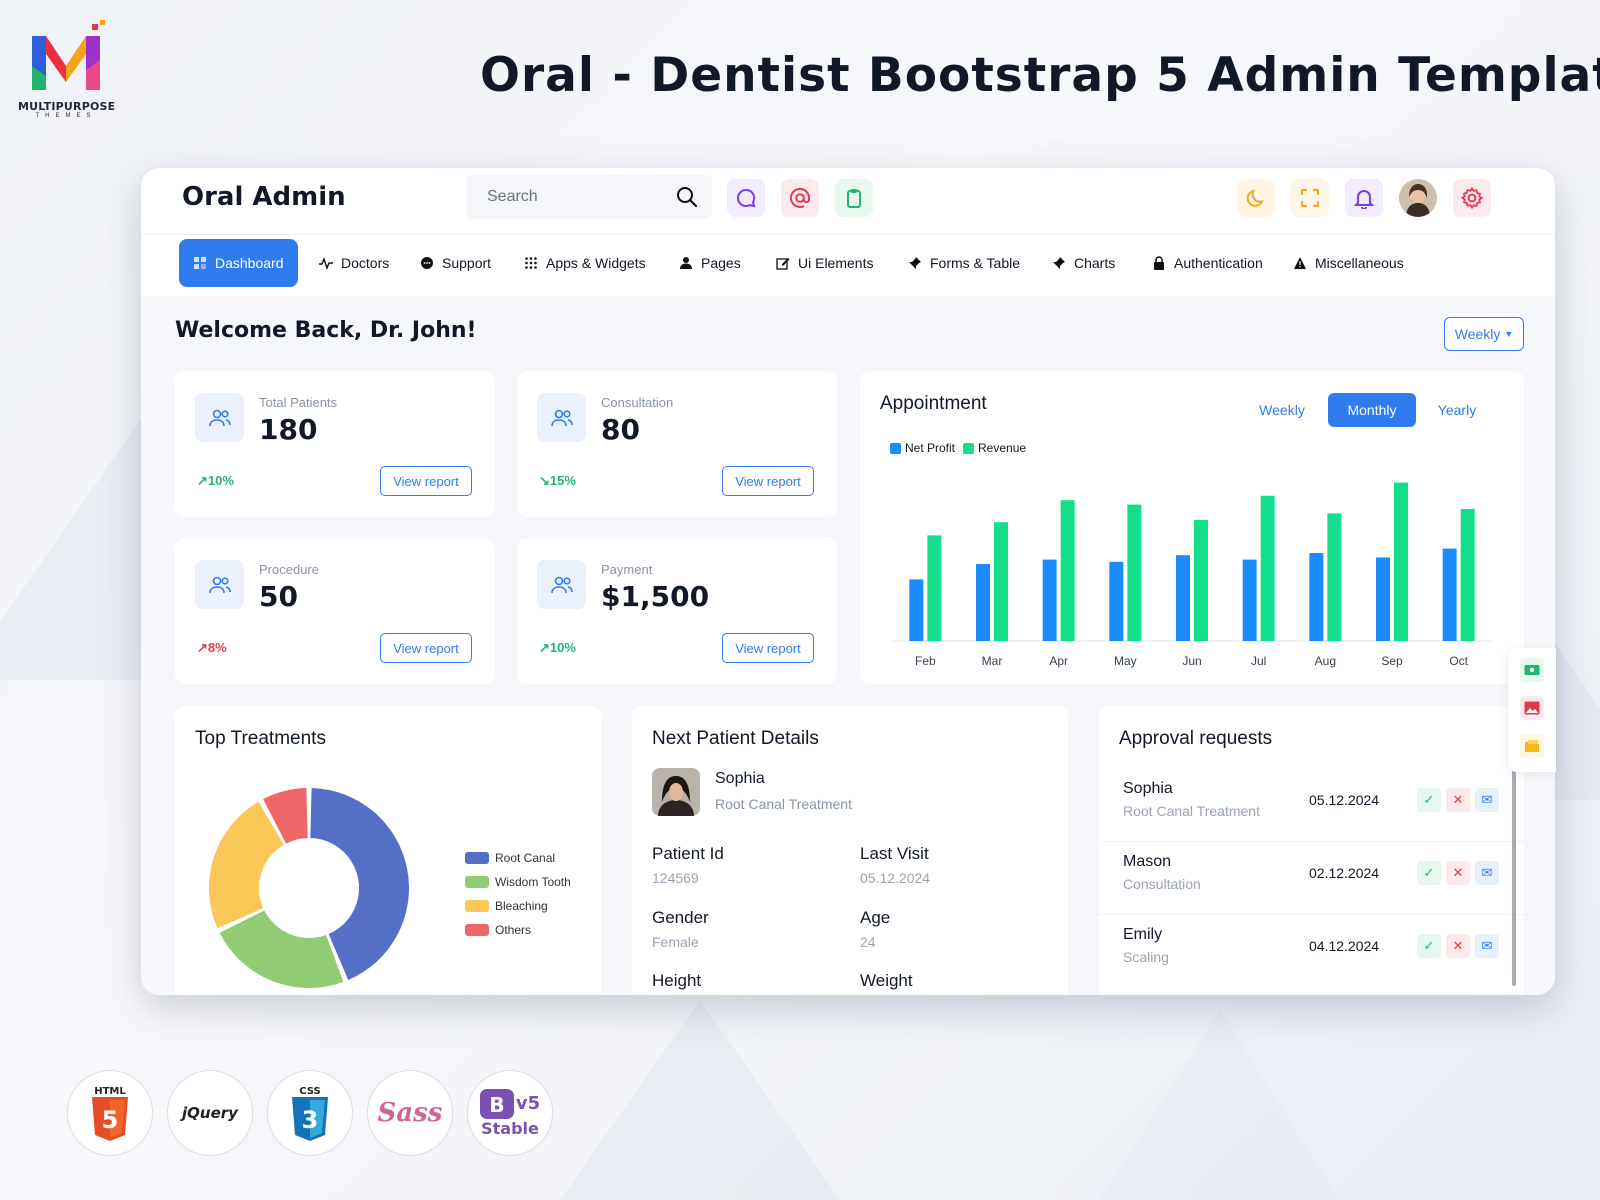  What do you see at coordinates (326, 330) in the screenshot?
I see `welcome-heading: Welcome Back, Dr. John!` at bounding box center [326, 330].